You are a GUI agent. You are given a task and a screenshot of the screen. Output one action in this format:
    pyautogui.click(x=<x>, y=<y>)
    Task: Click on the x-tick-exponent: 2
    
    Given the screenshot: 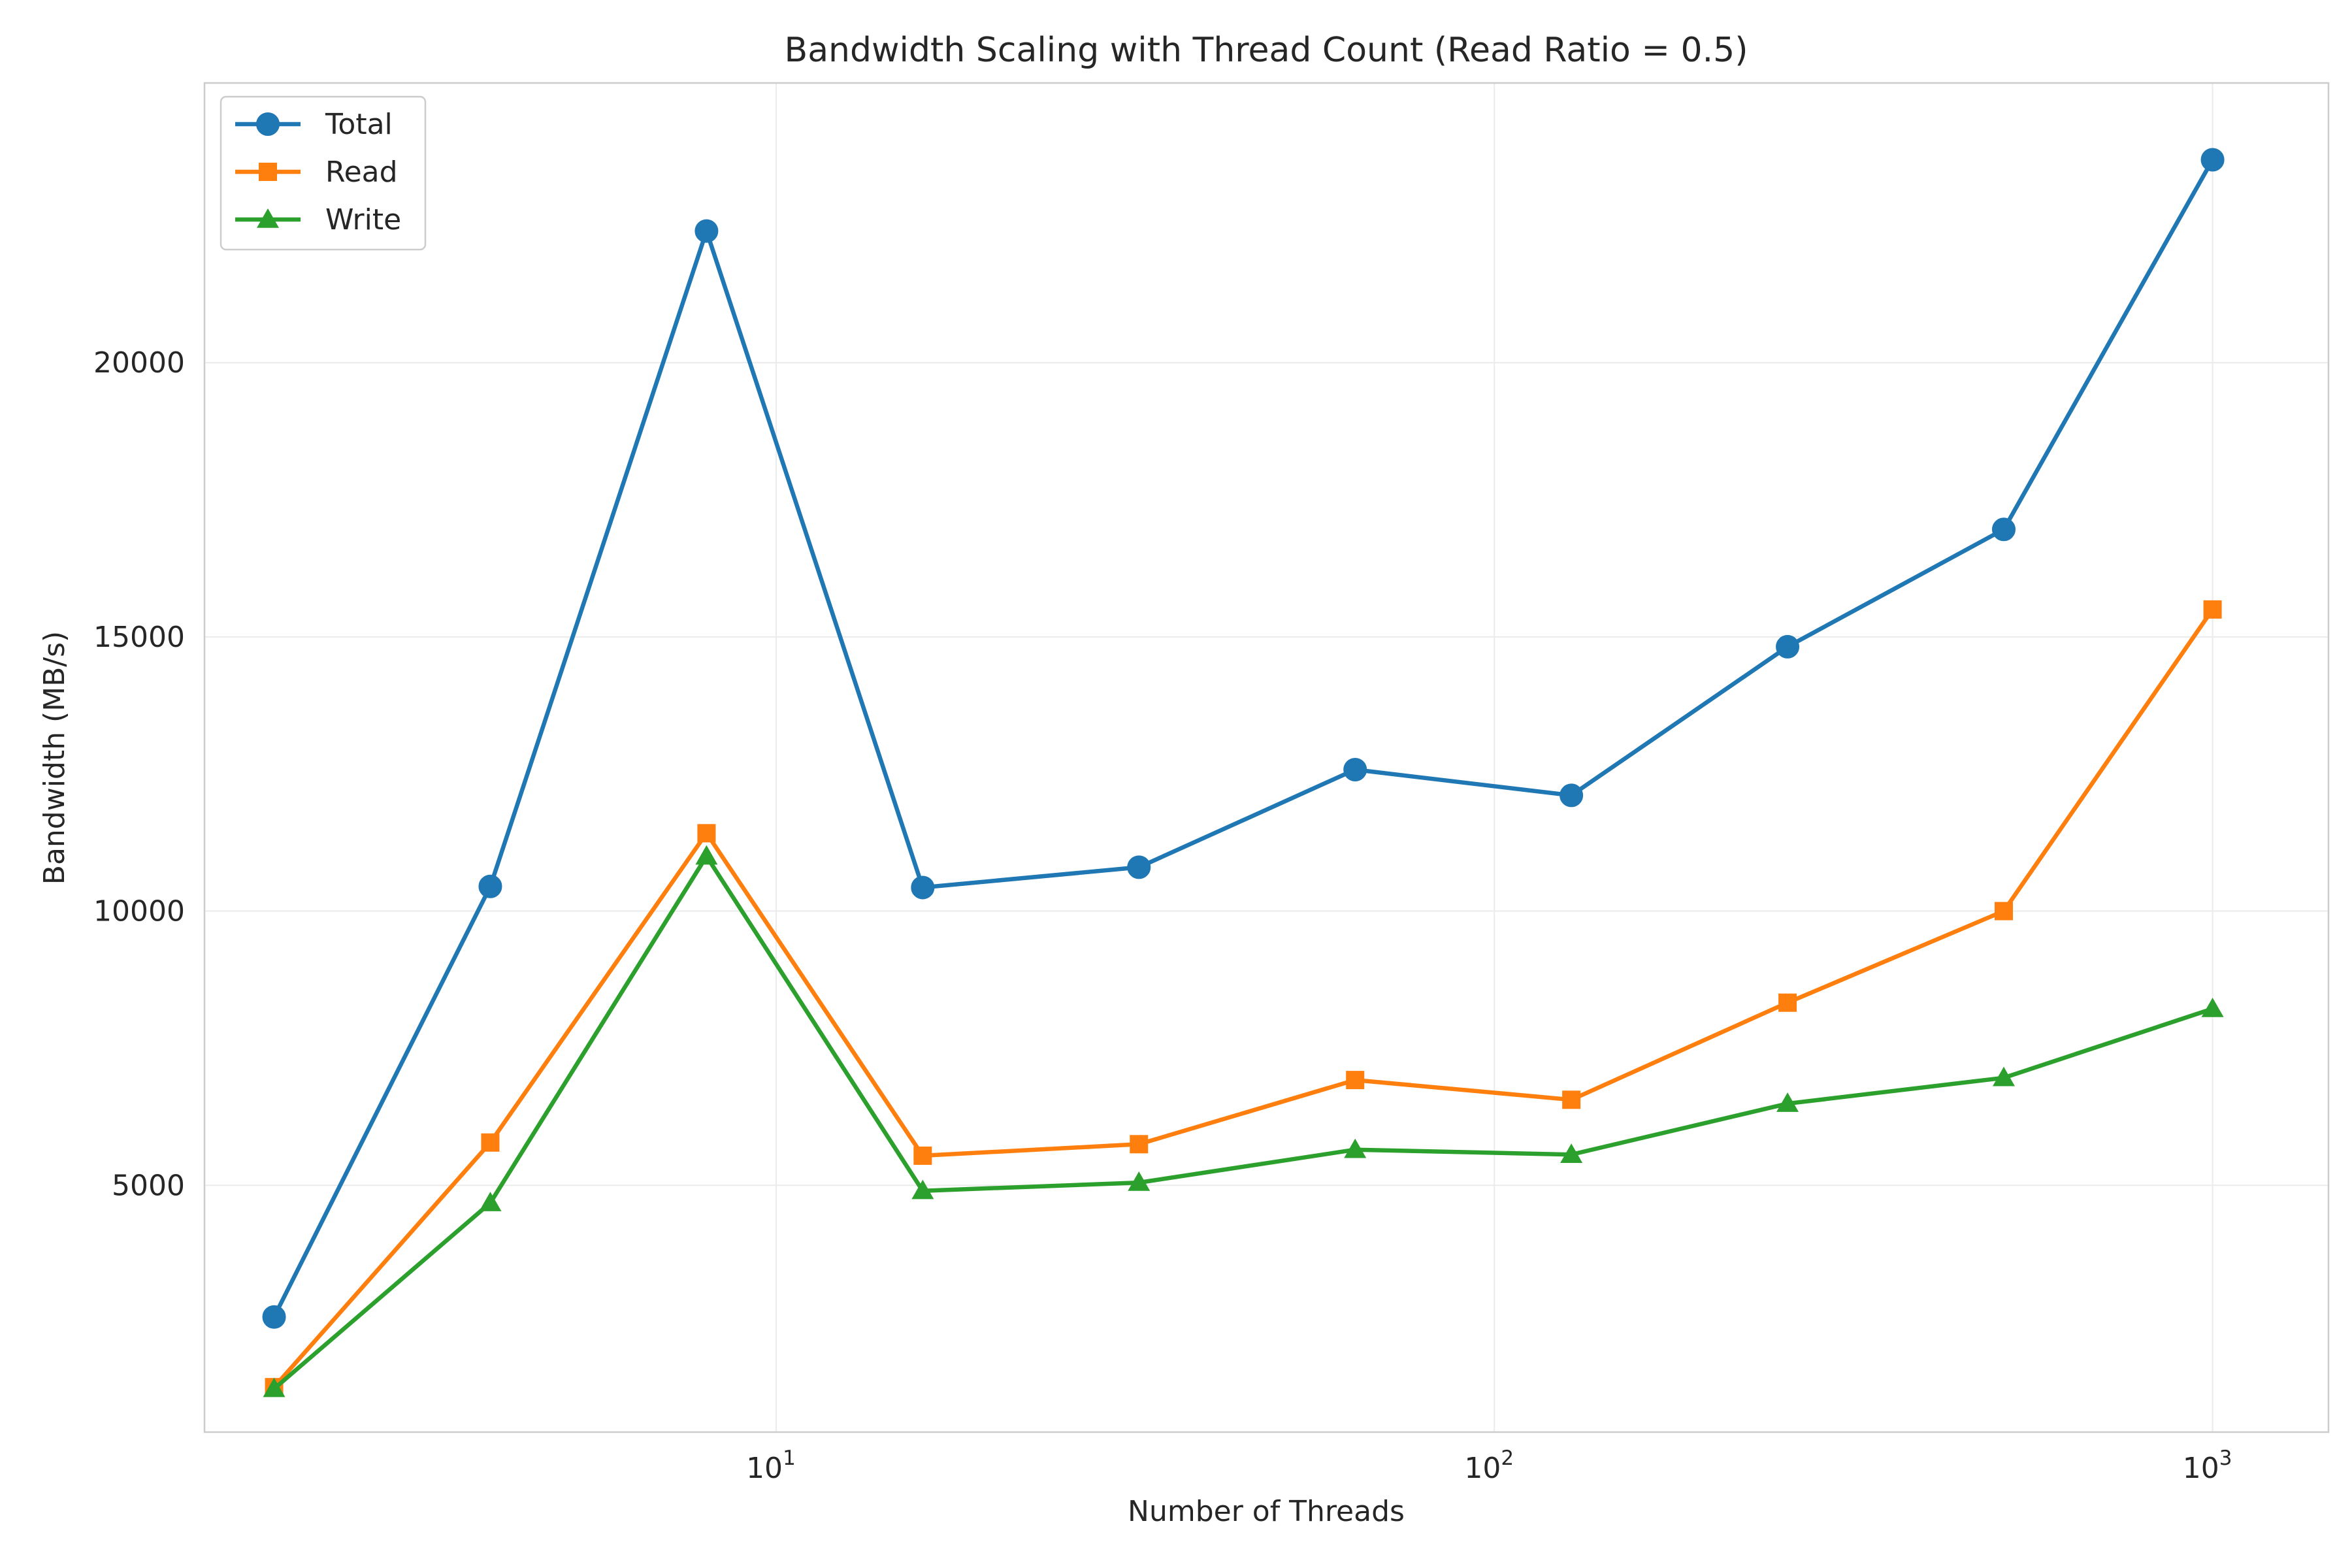 What is the action you would take?
    pyautogui.click(x=1507, y=1458)
    